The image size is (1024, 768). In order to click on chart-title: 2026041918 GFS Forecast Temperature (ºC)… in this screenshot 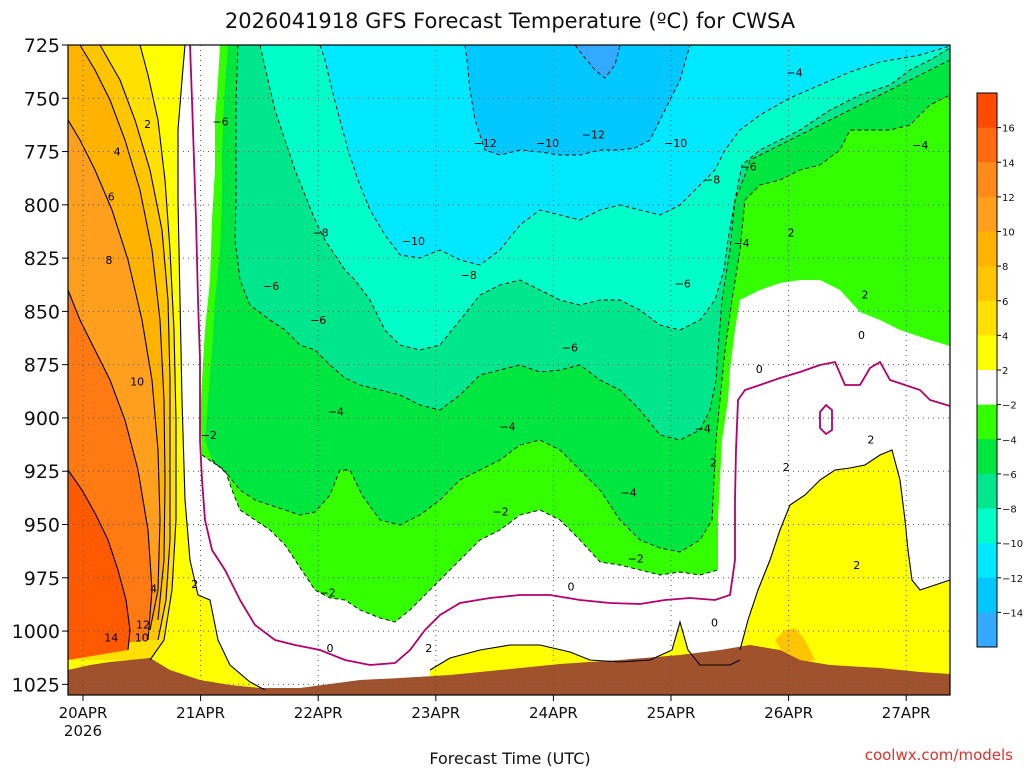, I will do `click(510, 21)`.